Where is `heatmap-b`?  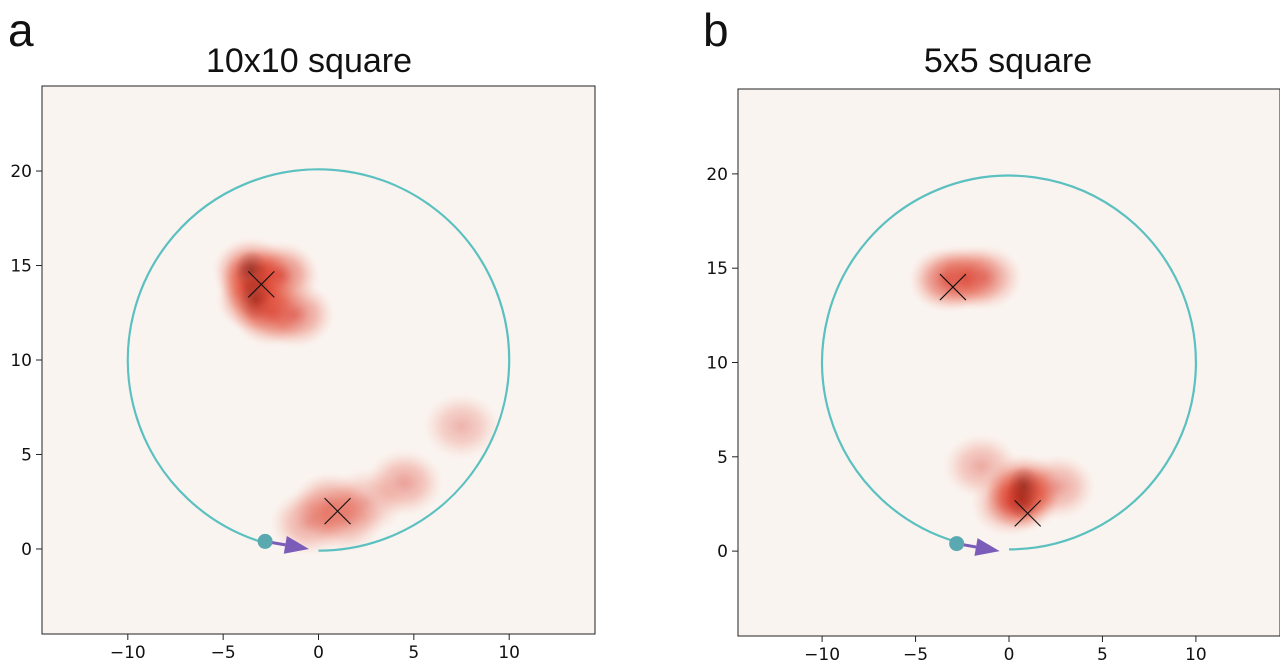 heatmap-b is located at coordinates (1002, 390).